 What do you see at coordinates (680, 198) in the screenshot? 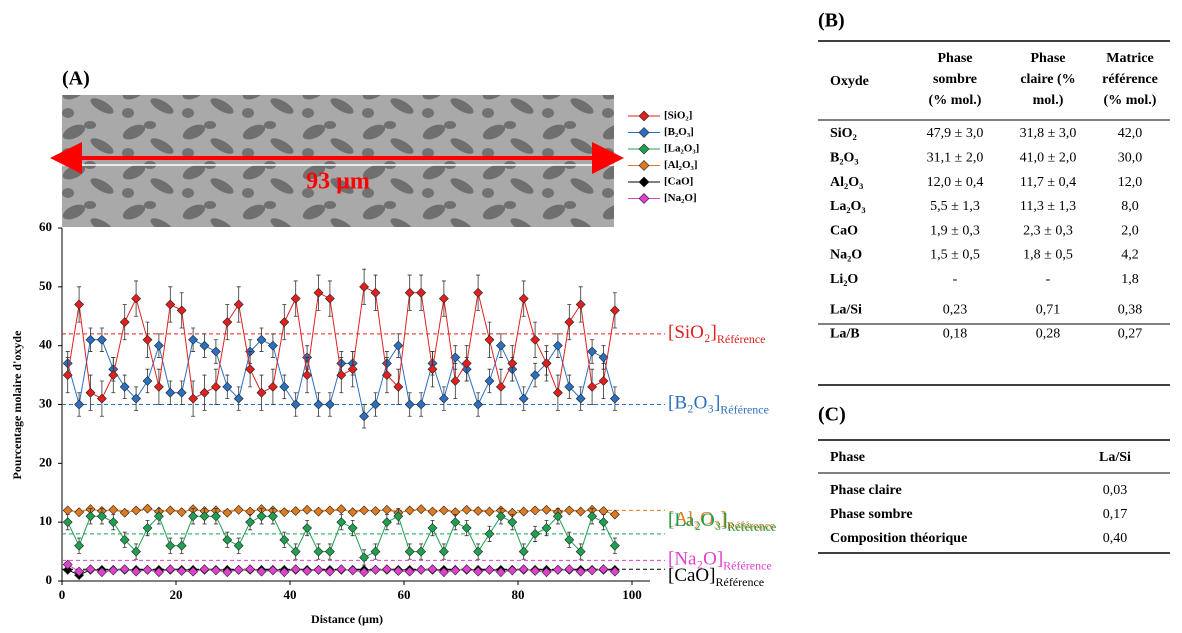
I see `legend-label: [Na₂O]` at bounding box center [680, 198].